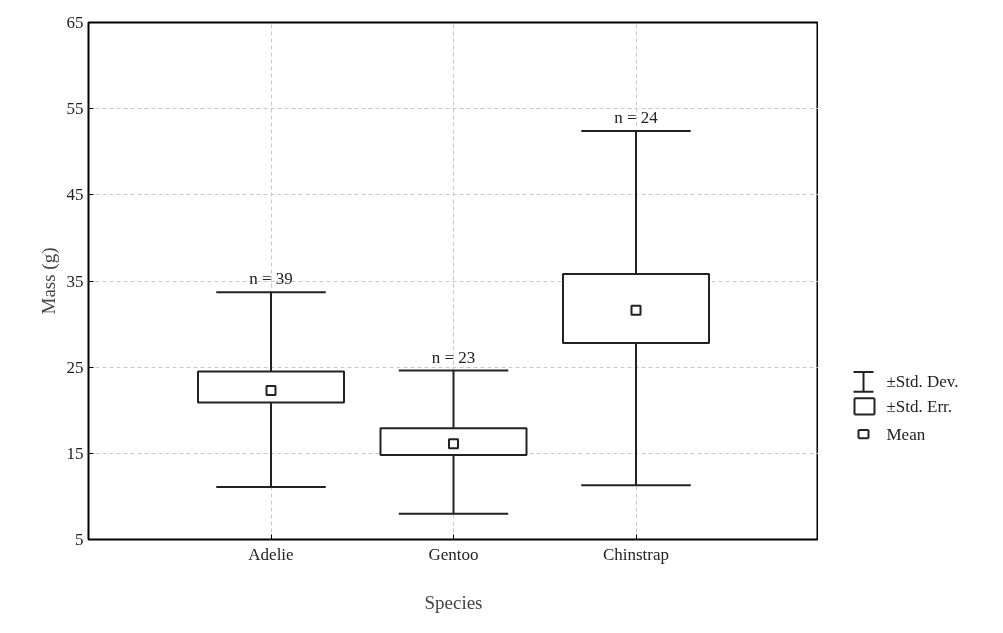  Describe the element at coordinates (271, 279) in the screenshot. I see `annotation: n = 39` at that location.